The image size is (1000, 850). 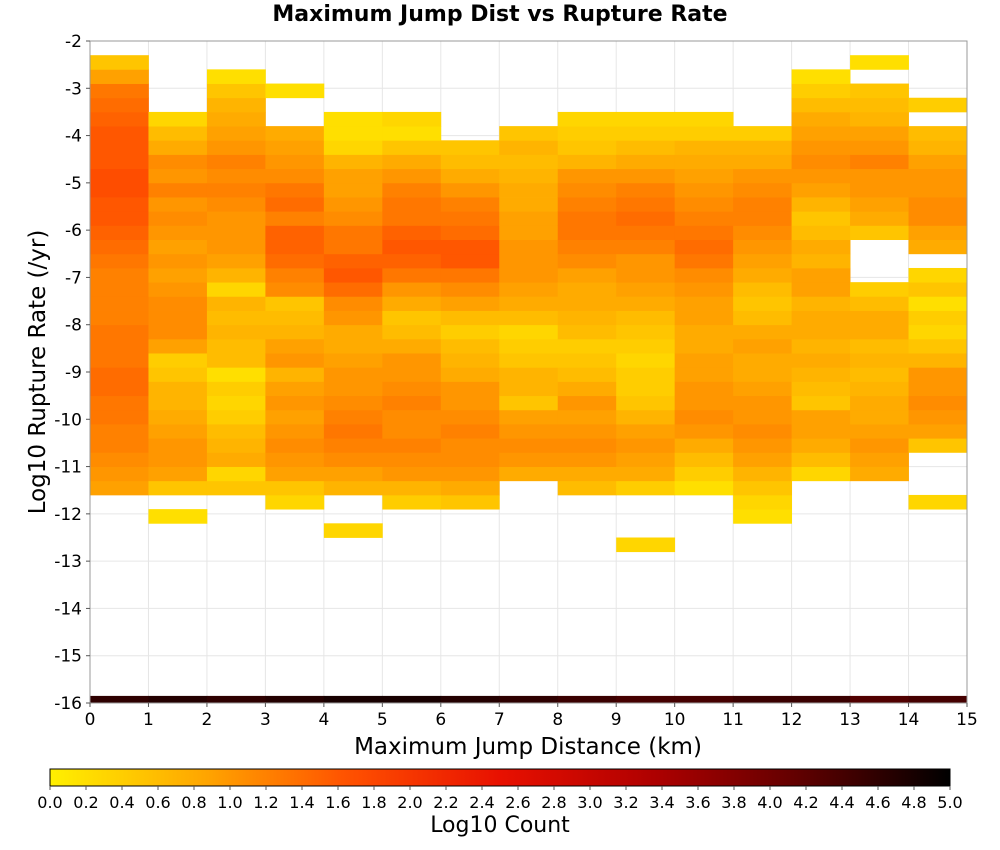 What do you see at coordinates (119, 699) in the screenshot?
I see `bottom-band-cell` at bounding box center [119, 699].